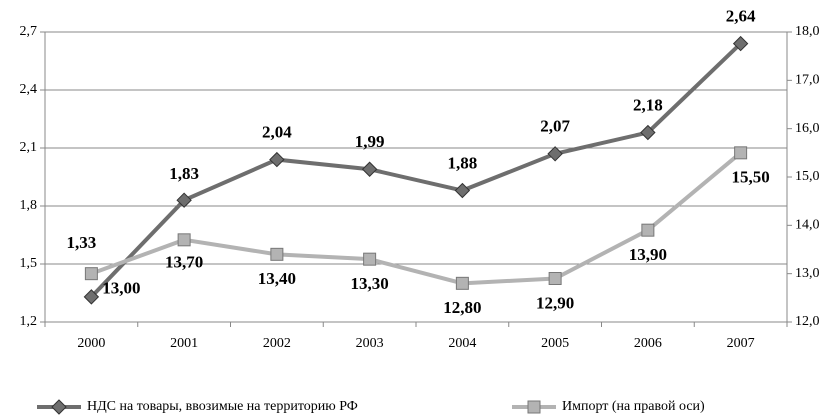 The image size is (838, 417). Describe the element at coordinates (29, 31) in the screenshot. I see `y-tick-label: 2,7` at that location.